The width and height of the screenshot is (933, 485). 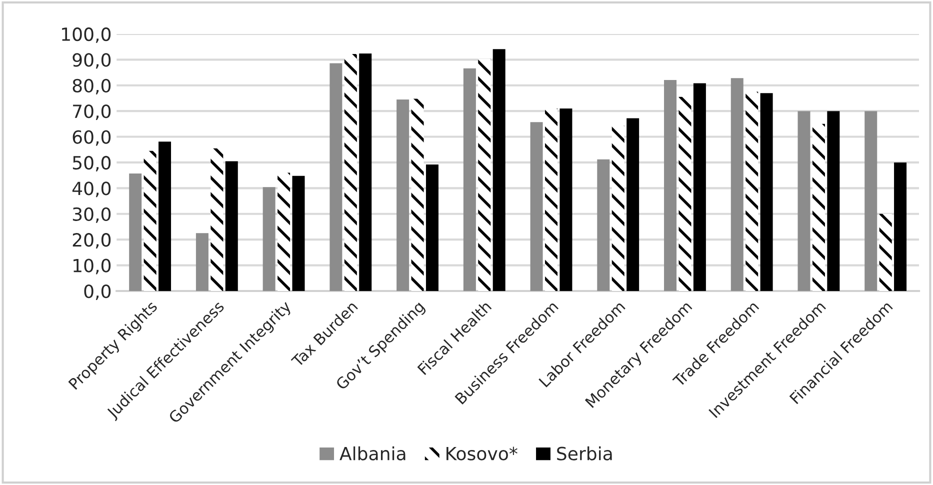 What do you see at coordinates (91, 61) in the screenshot?
I see `y-tick-label: 90,0` at bounding box center [91, 61].